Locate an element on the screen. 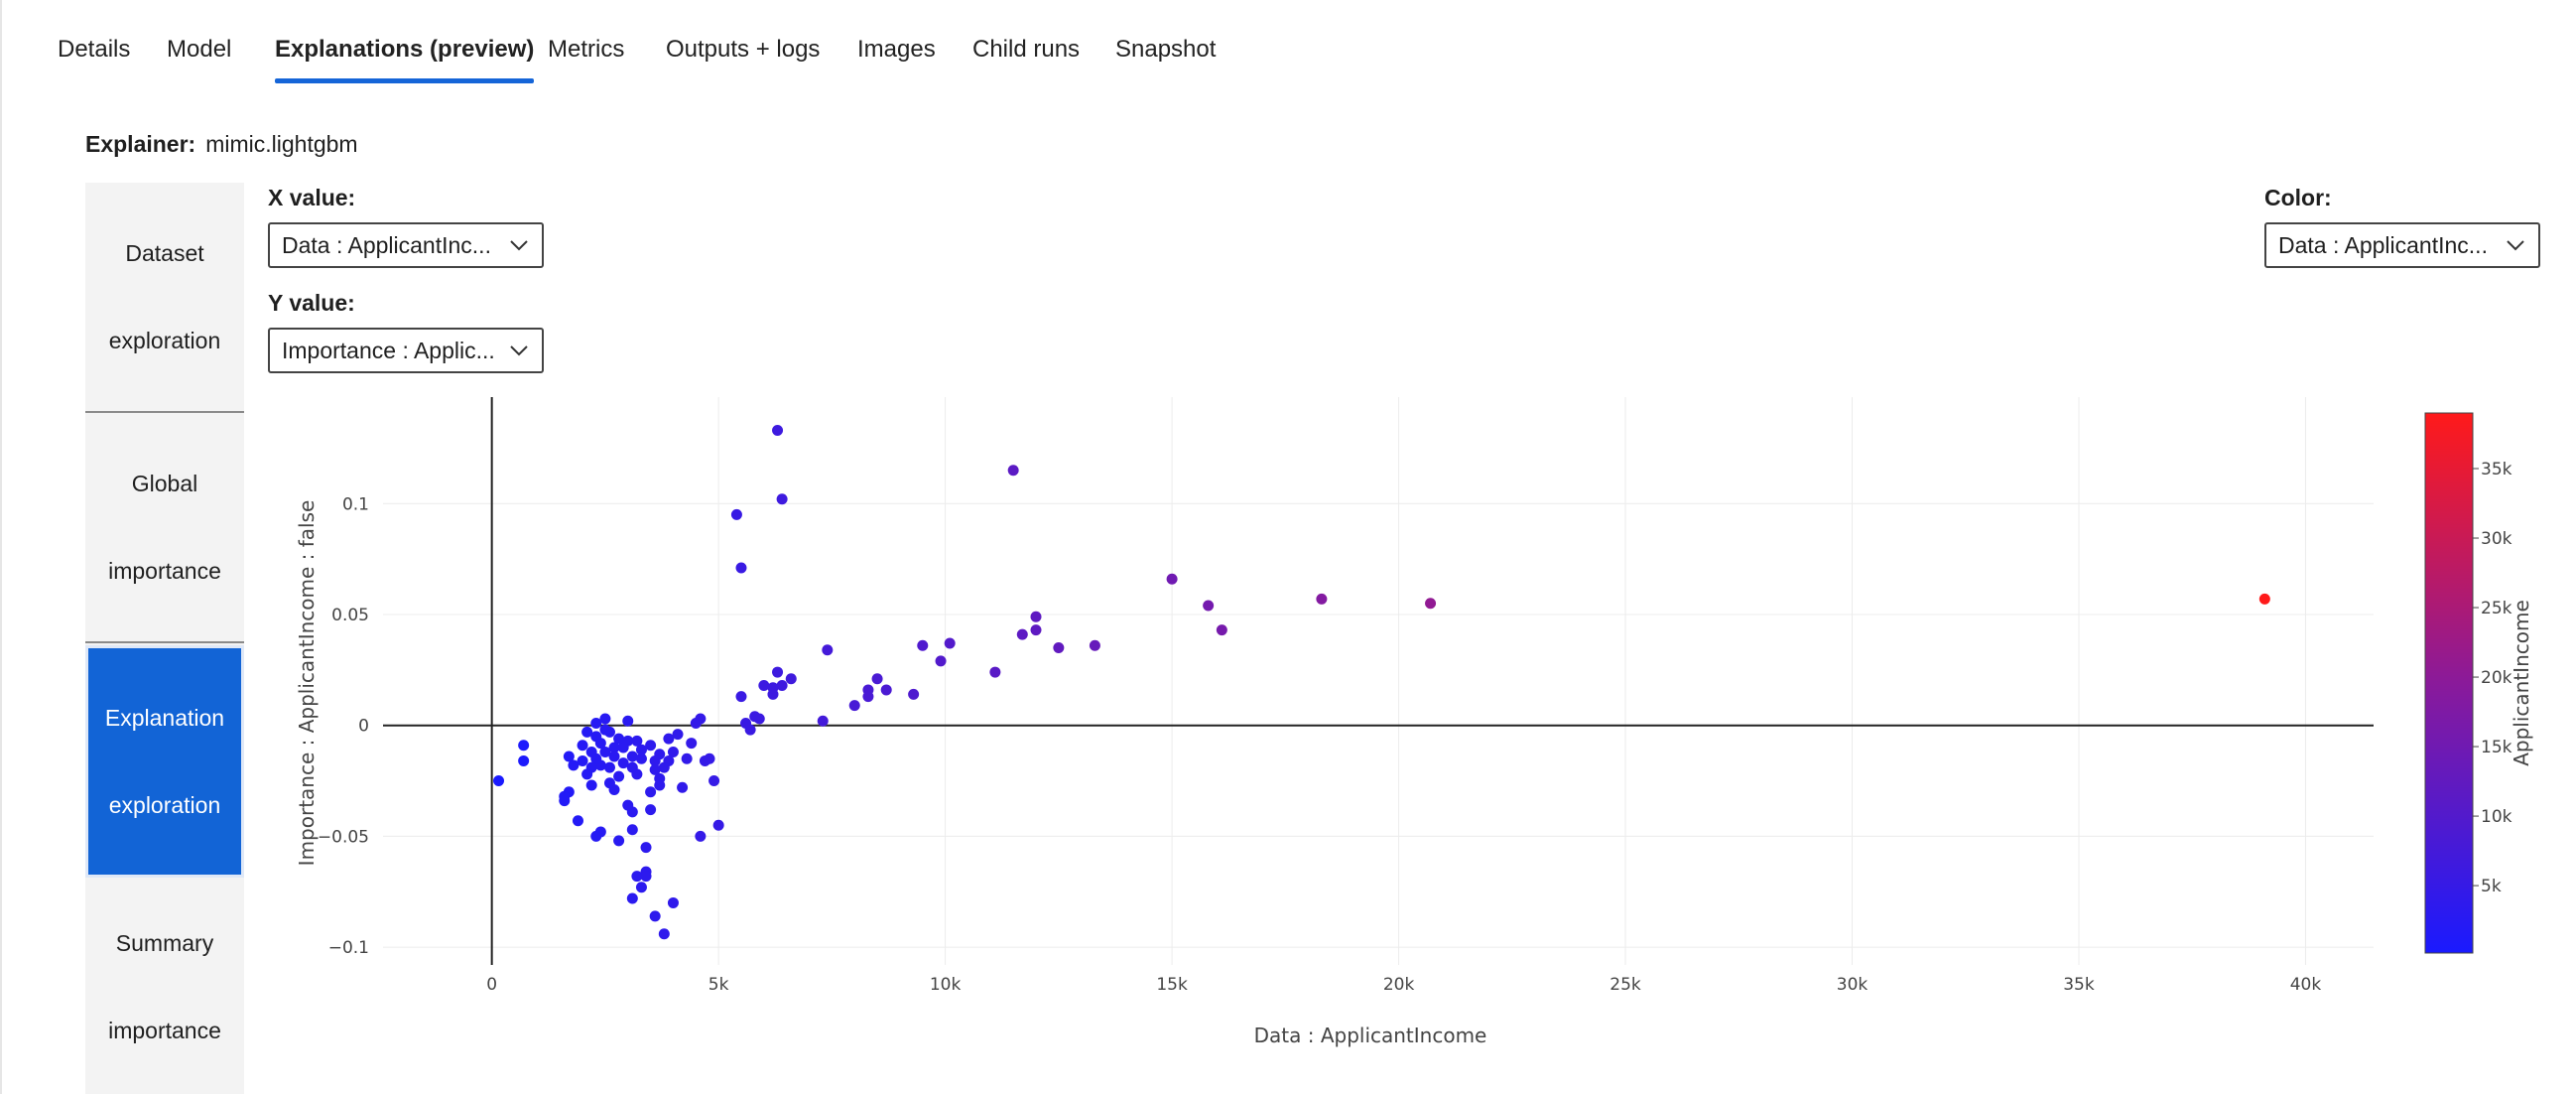 The width and height of the screenshot is (2576, 1094). nav-dataset-exploration: Dataset exploration is located at coordinates (165, 297).